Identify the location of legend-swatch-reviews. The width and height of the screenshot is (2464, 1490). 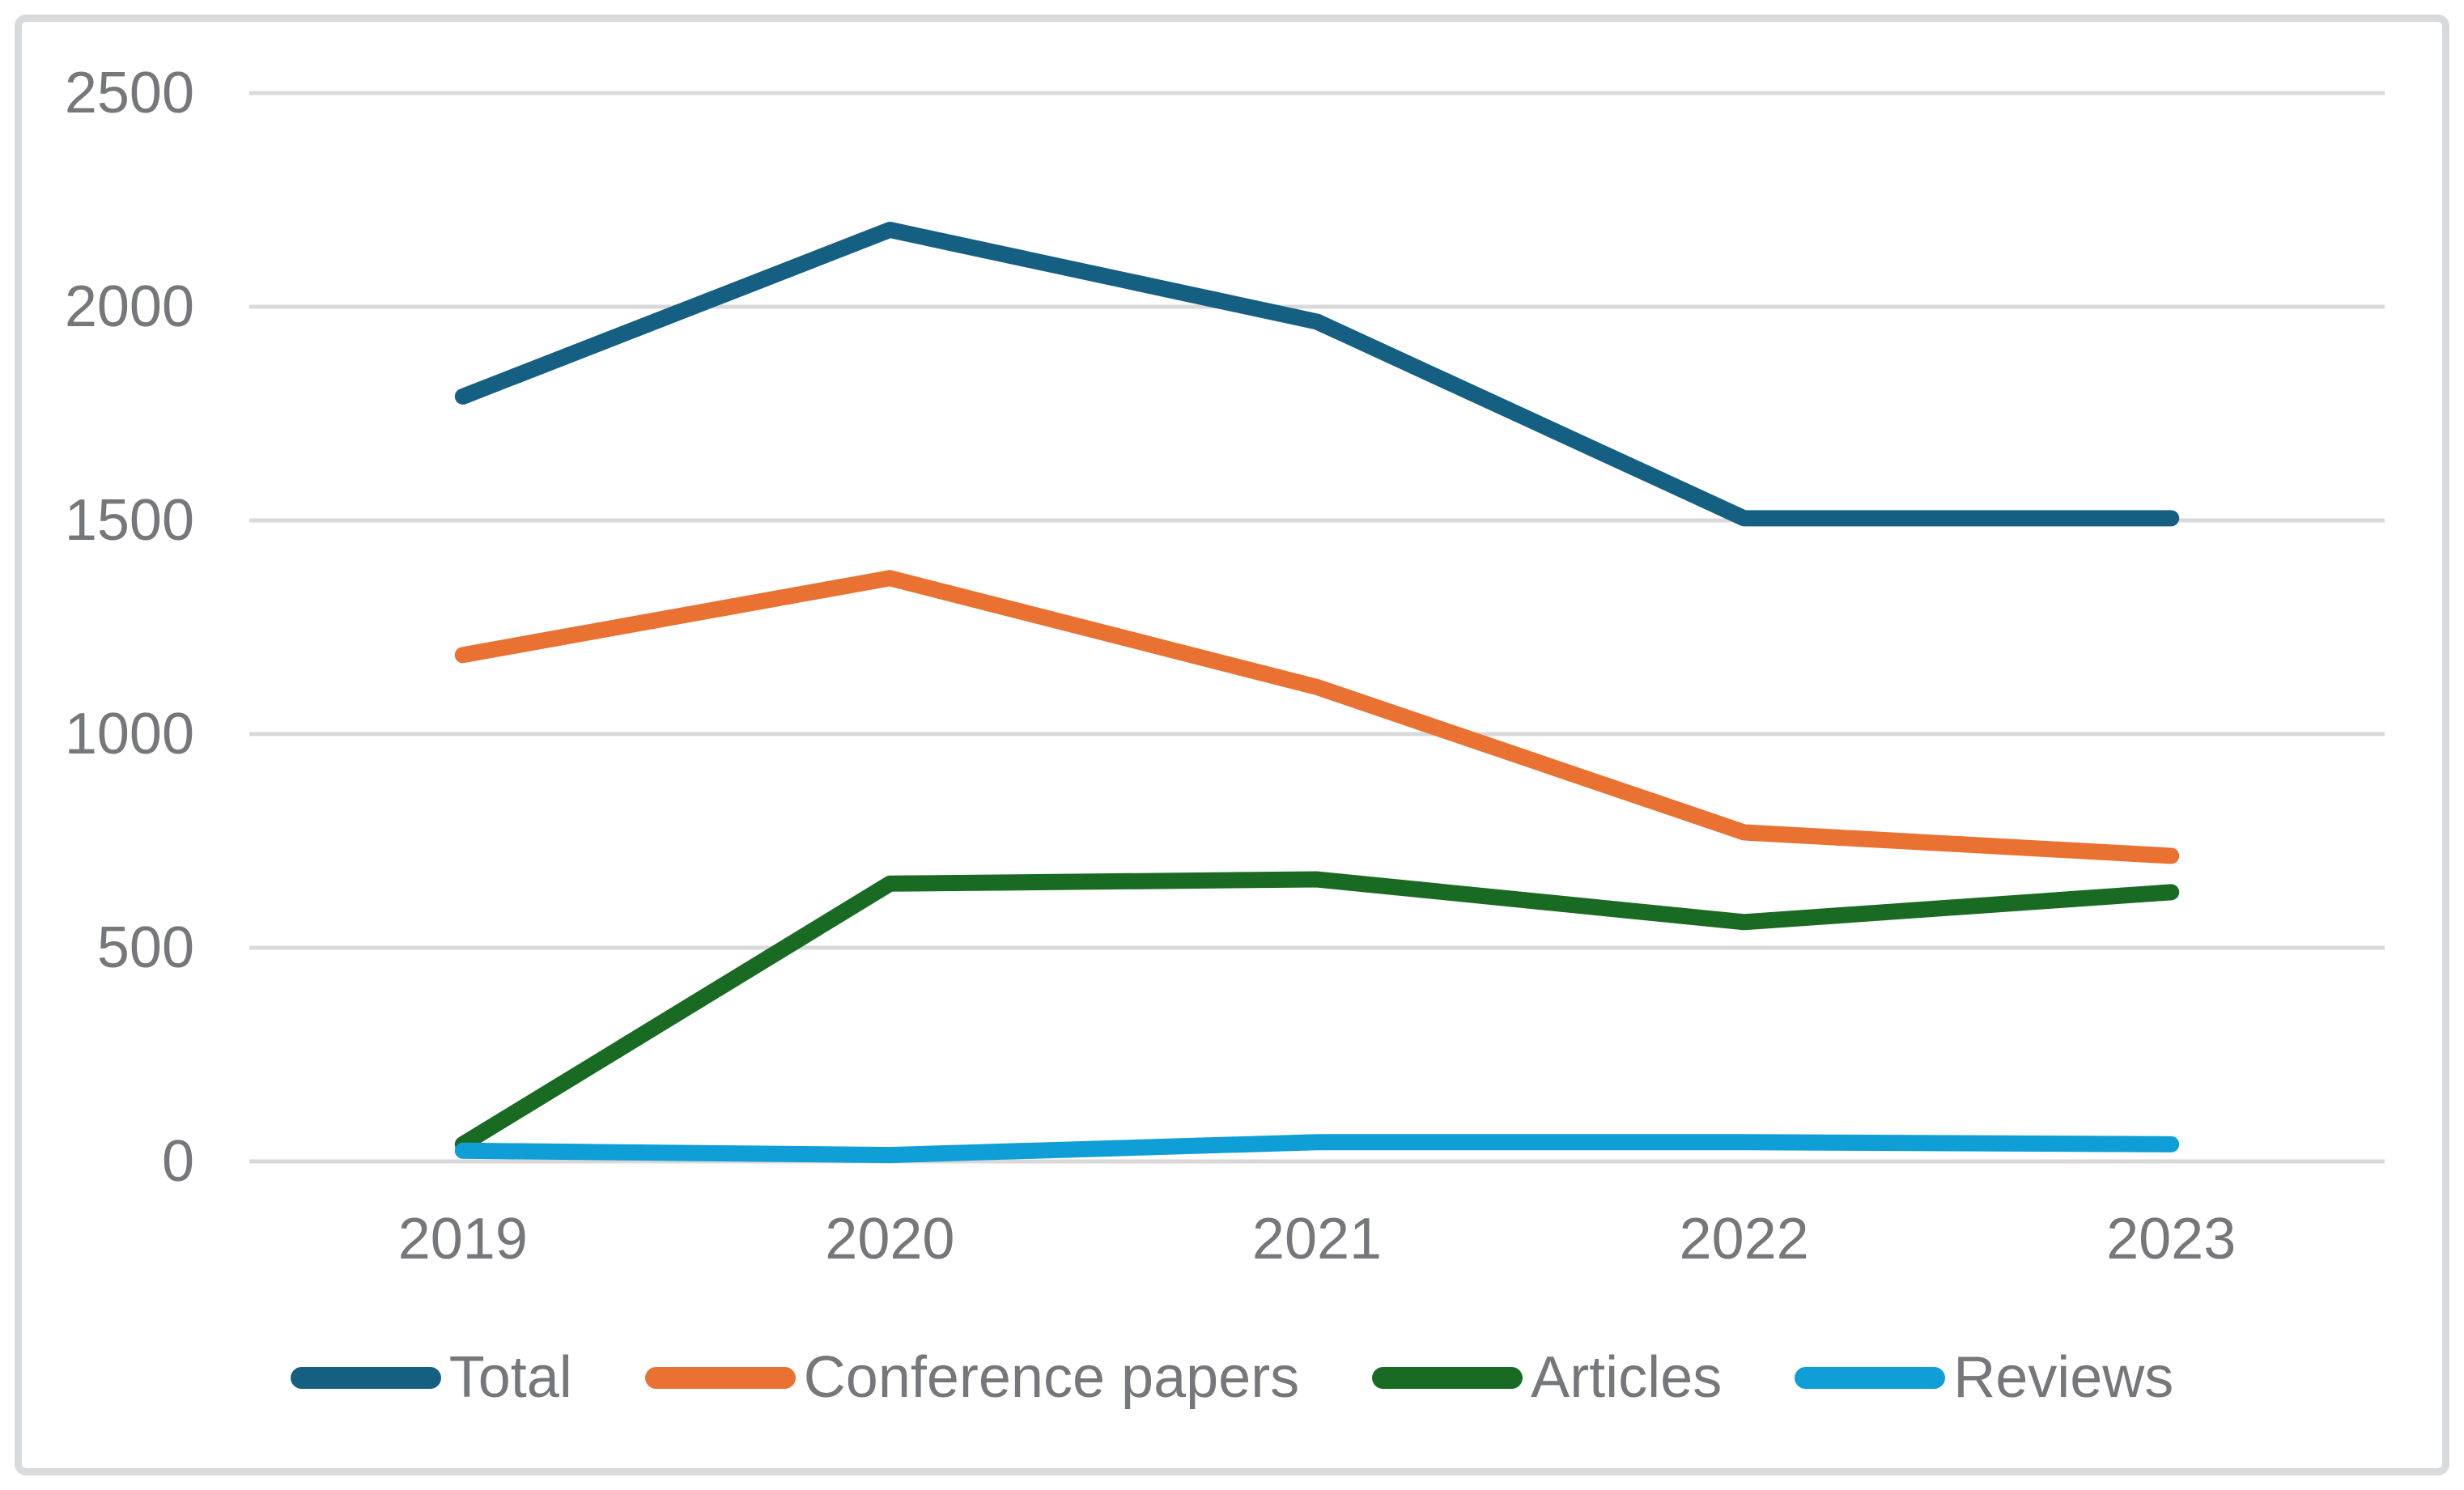
(1871, 1378).